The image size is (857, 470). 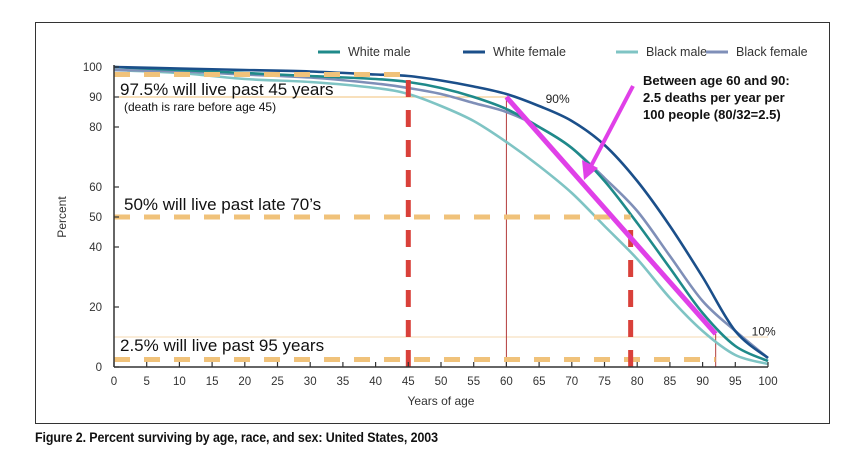 I want to click on annotation-50-percent: 50% will live past late 70’s, so click(x=222, y=204).